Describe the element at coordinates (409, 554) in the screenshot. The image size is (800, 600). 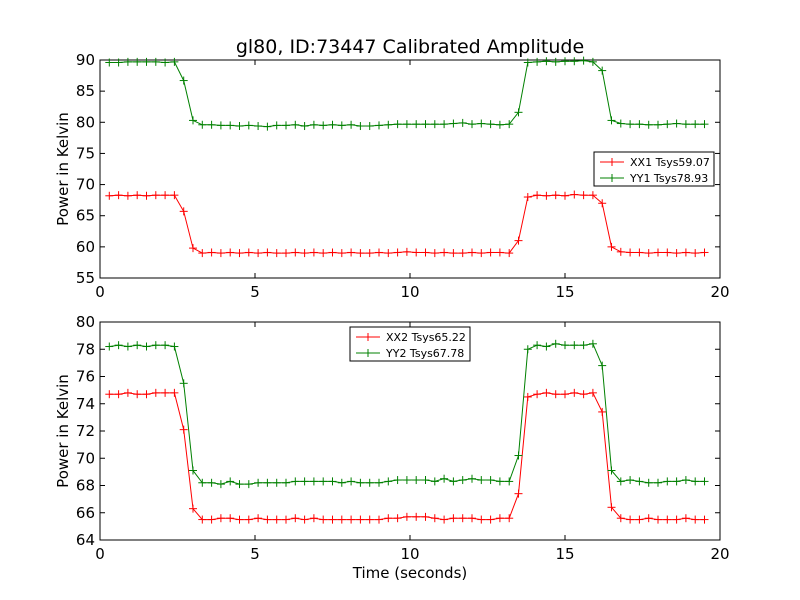
I see `x-tick-label: 10` at that location.